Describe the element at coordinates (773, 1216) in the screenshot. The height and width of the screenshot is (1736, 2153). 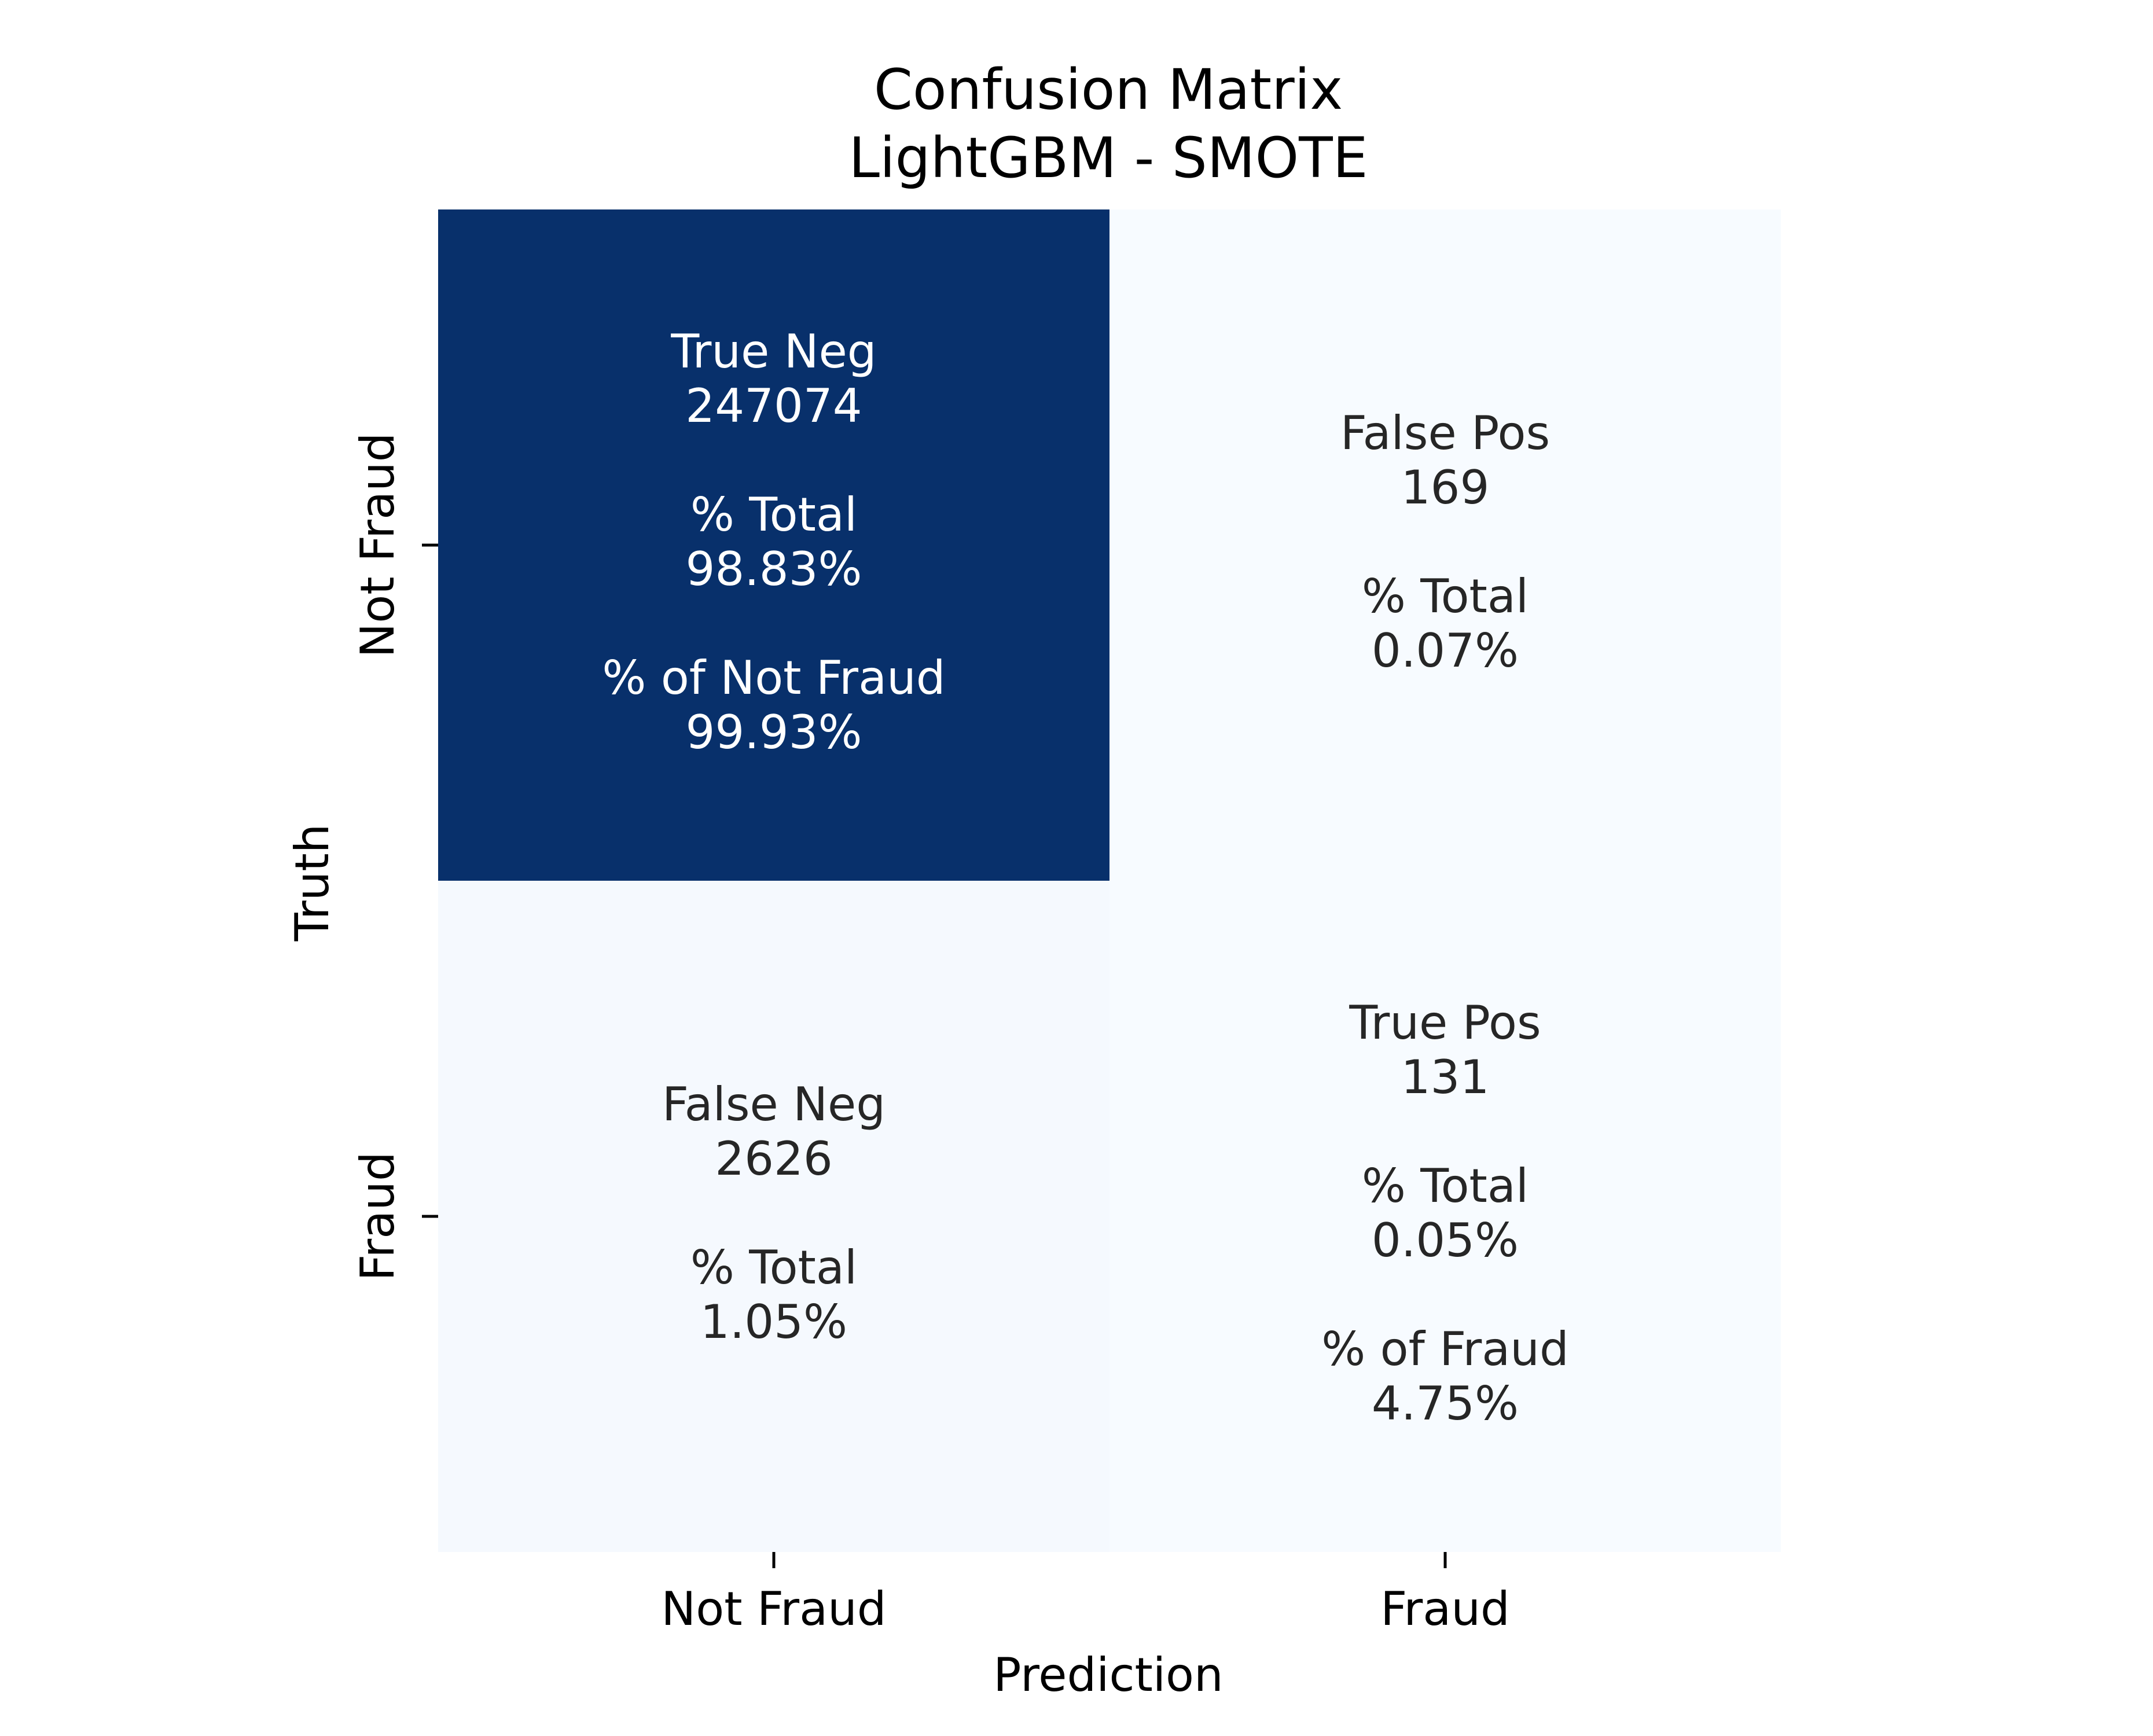
I see `cell-false-neg` at that location.